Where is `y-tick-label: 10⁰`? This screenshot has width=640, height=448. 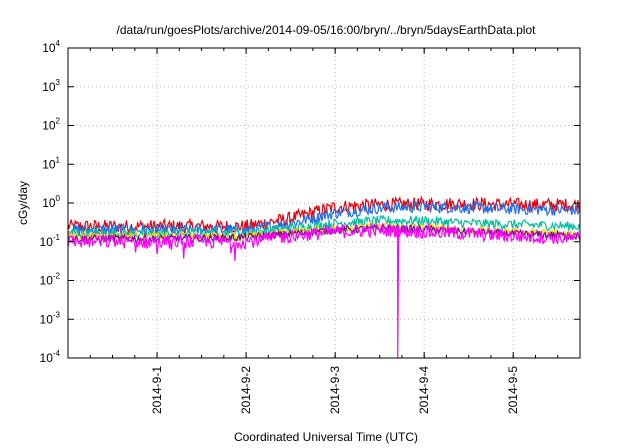
y-tick-label: 10⁰ is located at coordinates (51, 202).